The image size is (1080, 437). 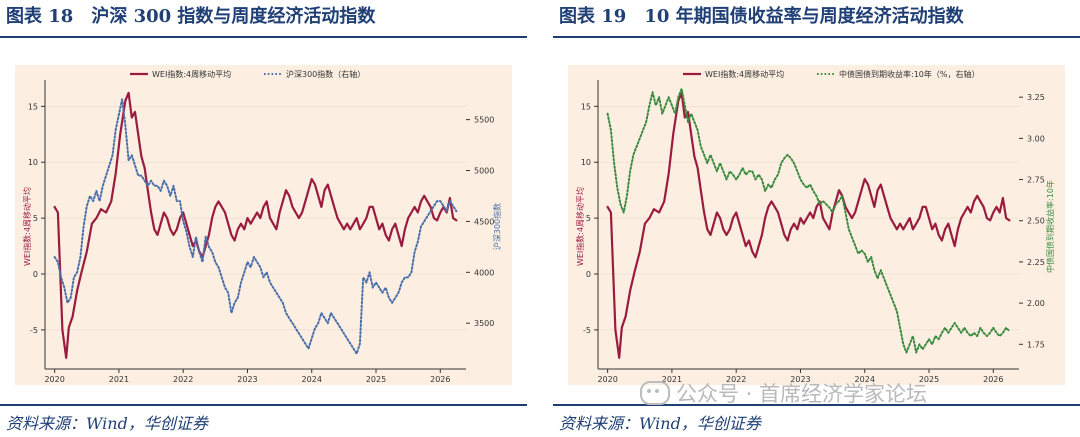 What do you see at coordinates (247, 74) in the screenshot?
I see `legend: WEI指数:4周移动平均 沪深300指数（右轴）` at bounding box center [247, 74].